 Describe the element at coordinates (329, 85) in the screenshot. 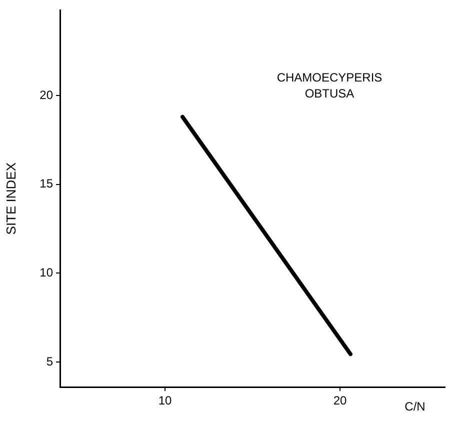

I see `annotation: CHAMOECYPERIS OBTUSA` at that location.